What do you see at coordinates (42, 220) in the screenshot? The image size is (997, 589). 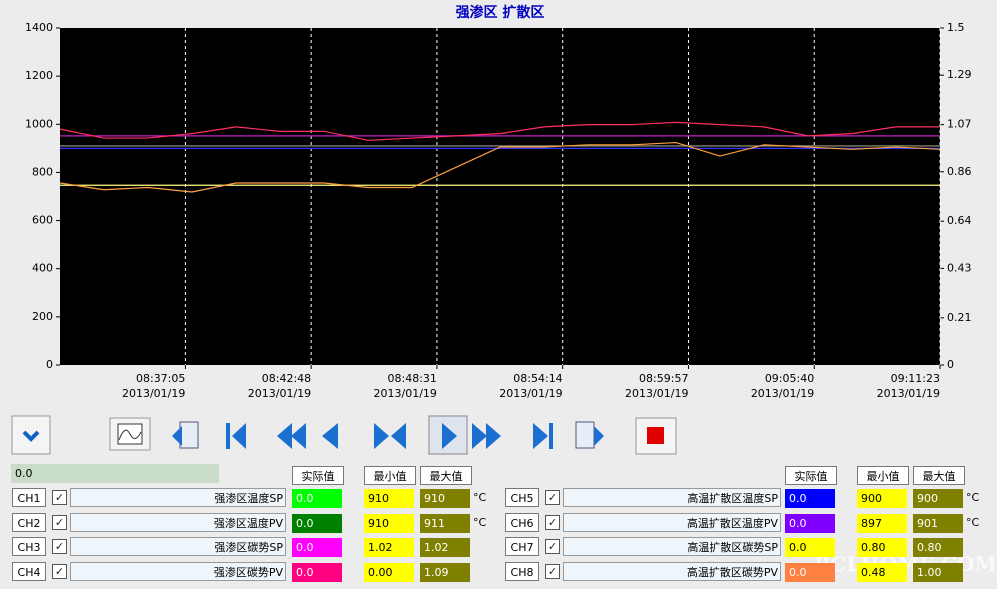 I see `y-tick-label: 600` at bounding box center [42, 220].